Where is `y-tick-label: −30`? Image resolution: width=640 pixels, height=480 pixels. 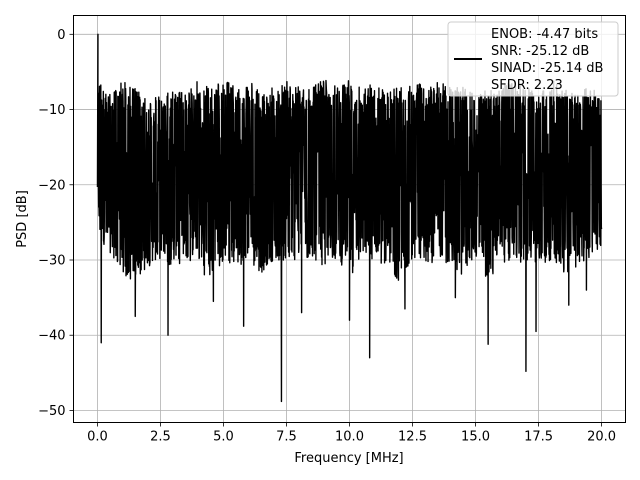 y-tick-label: −30 is located at coordinates (51, 261).